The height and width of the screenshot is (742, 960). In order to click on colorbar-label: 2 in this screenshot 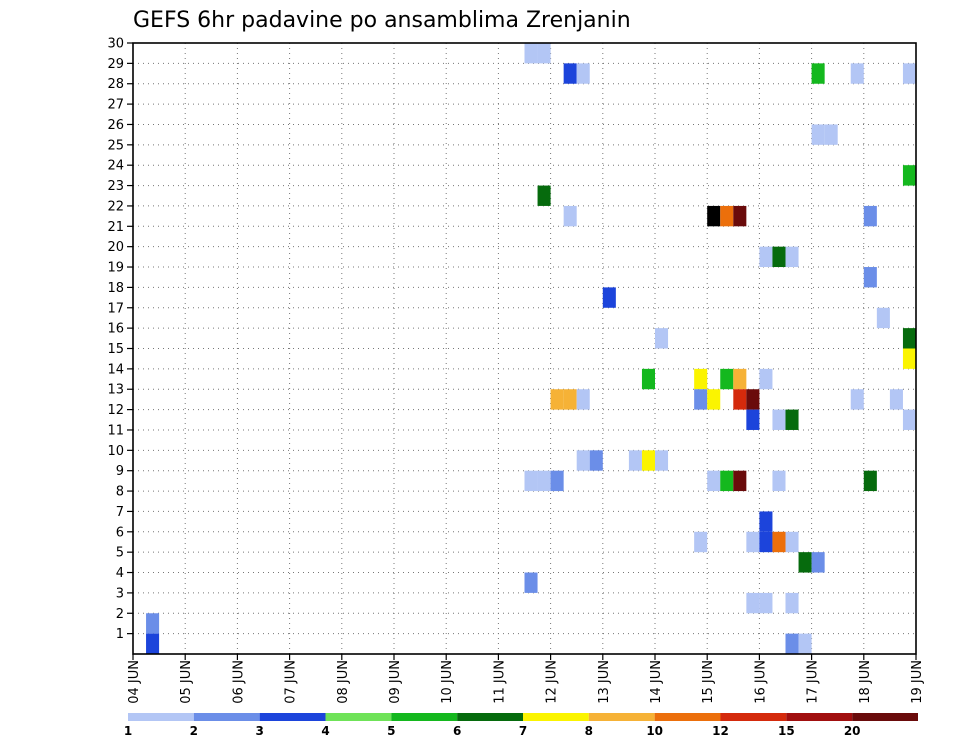, I will do `click(194, 731)`.